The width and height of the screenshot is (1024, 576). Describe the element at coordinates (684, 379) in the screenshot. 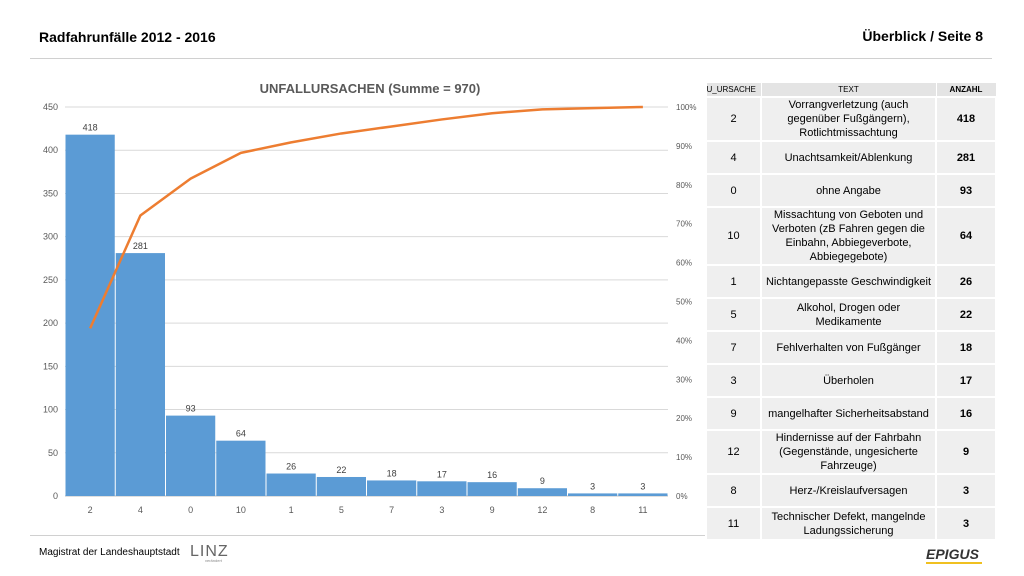

I see `y2-tick-label: 30%` at that location.